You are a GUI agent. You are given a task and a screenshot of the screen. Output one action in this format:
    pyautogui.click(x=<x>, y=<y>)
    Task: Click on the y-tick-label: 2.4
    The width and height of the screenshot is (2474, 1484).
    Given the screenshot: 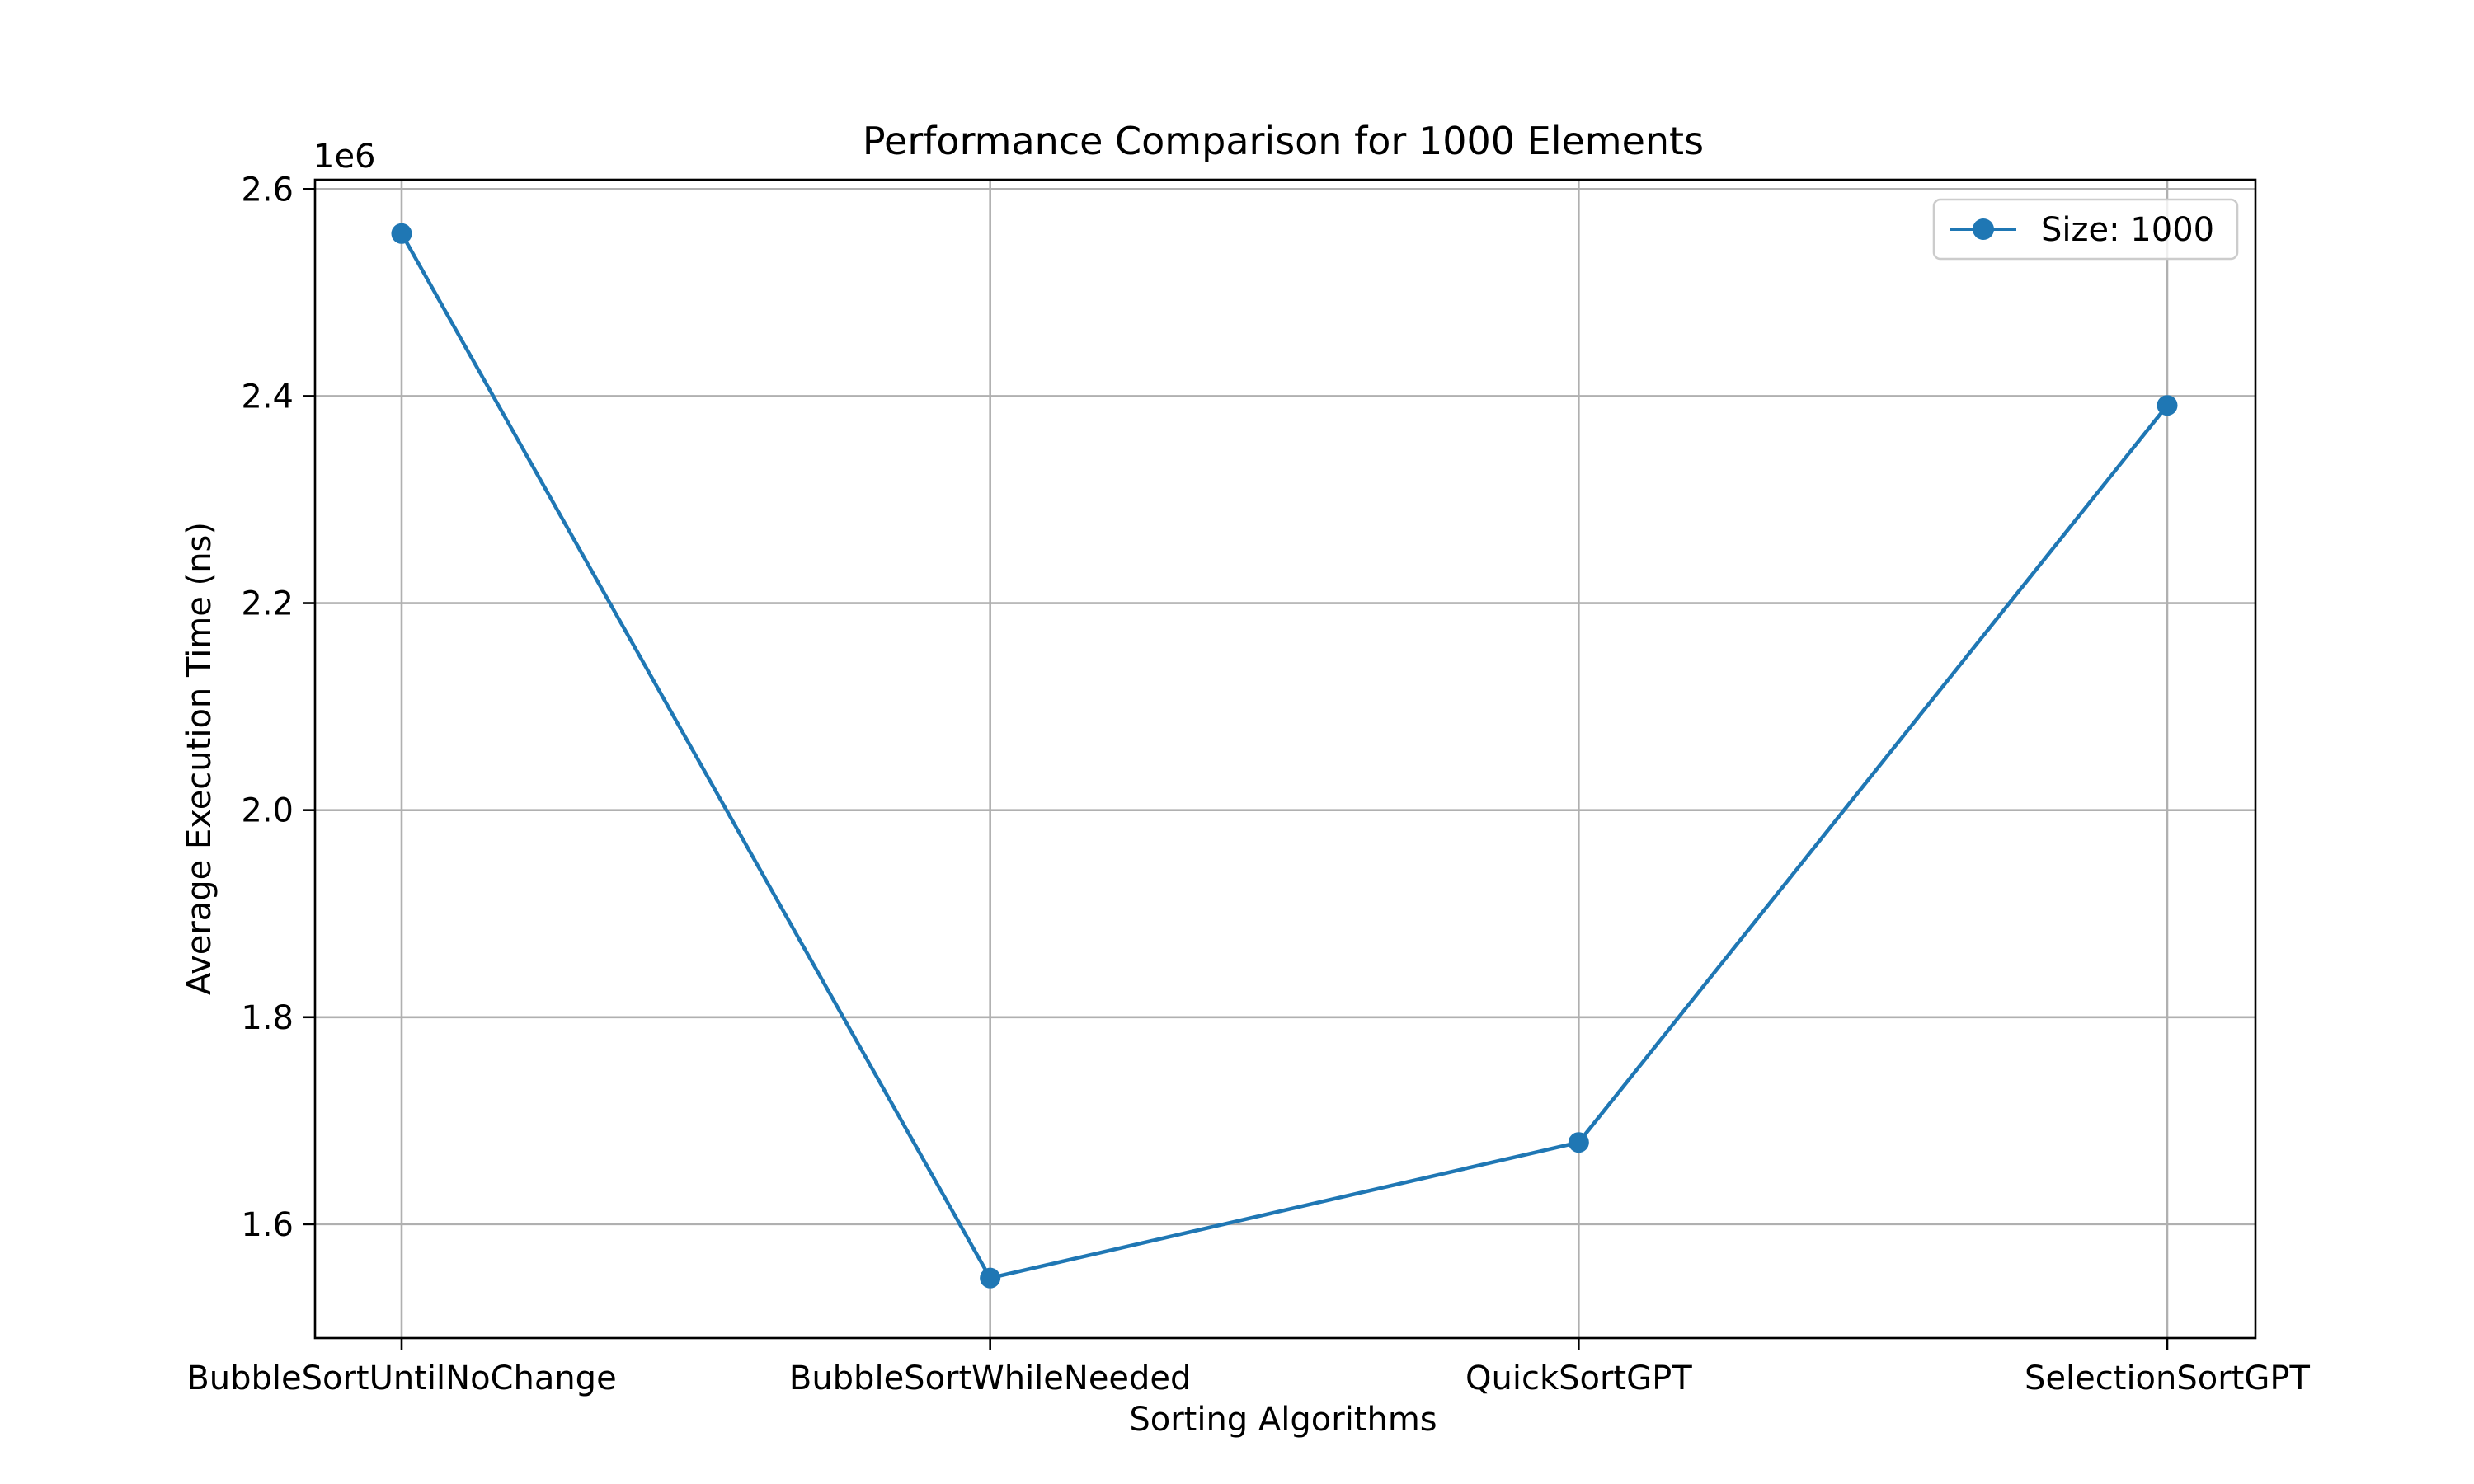 What is the action you would take?
    pyautogui.click(x=267, y=397)
    